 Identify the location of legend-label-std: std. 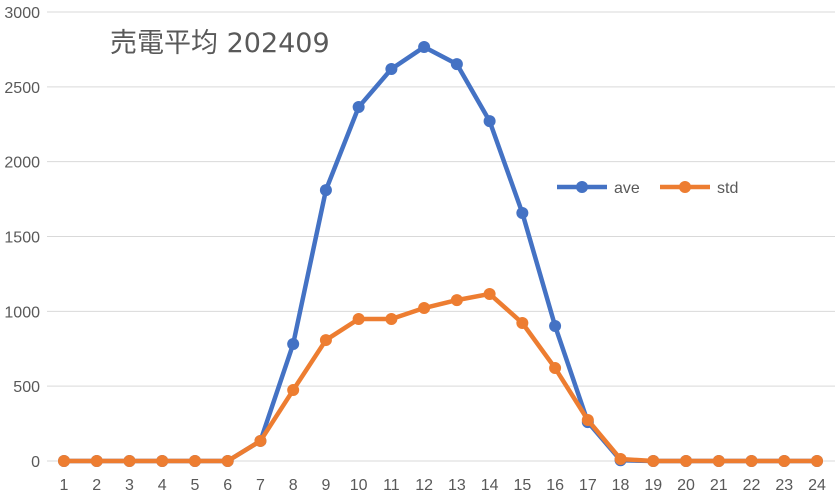
(727, 188).